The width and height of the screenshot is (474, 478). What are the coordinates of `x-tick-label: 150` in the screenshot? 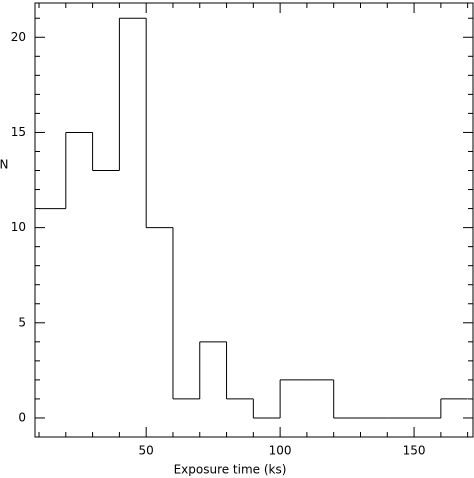 It's located at (414, 451).